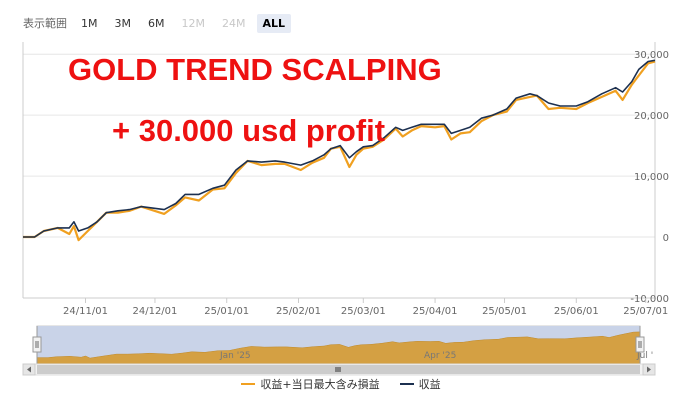 The width and height of the screenshot is (682, 408). I want to click on navigator-label-apr: Apr '25, so click(440, 356).